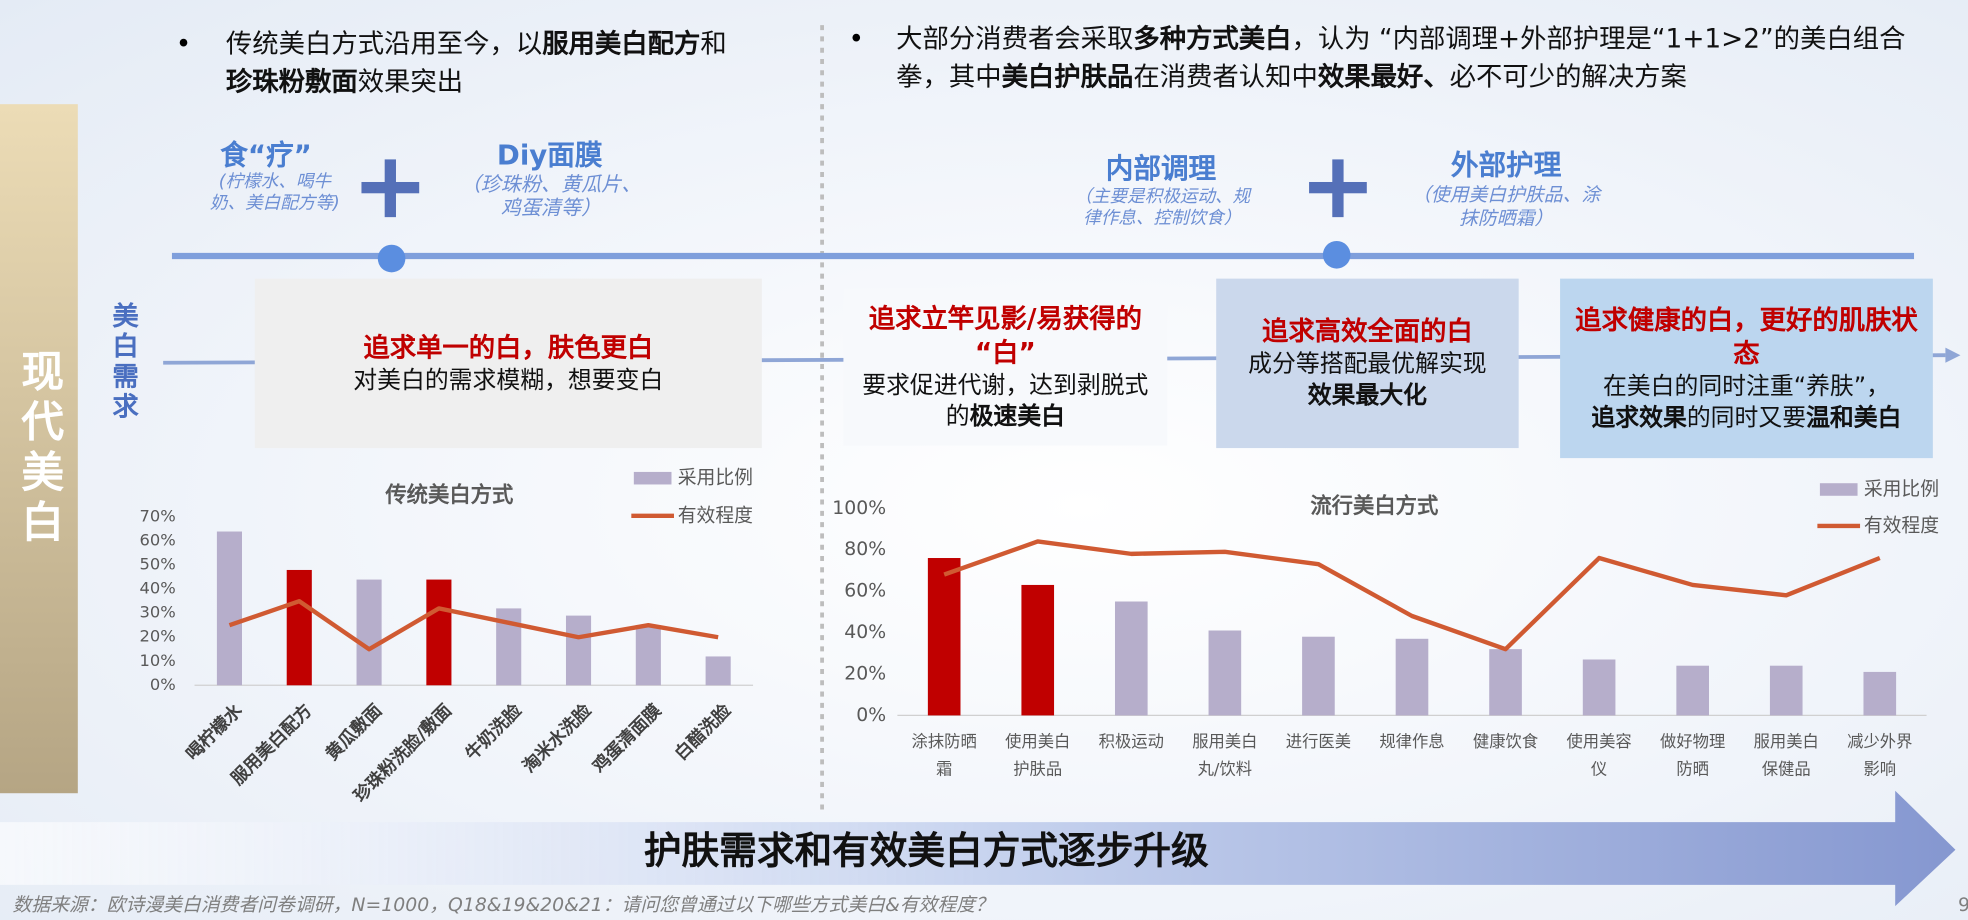  I want to click on x-tick-label: 使用美白护肤品, so click(1038, 756).